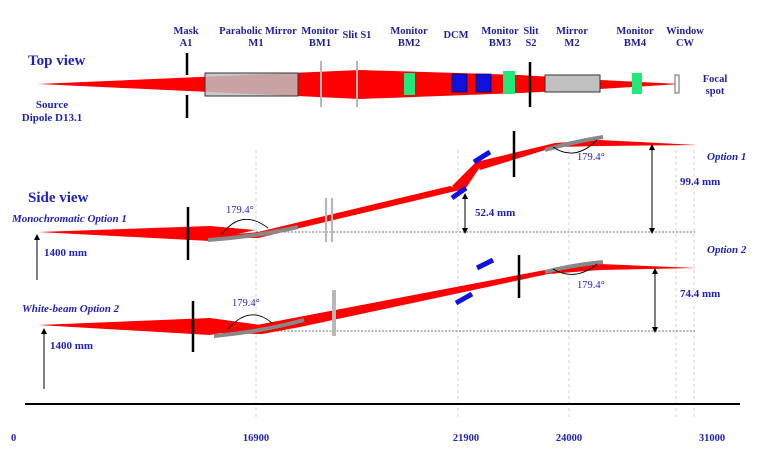  Describe the element at coordinates (57, 61) in the screenshot. I see `top-view-title: Top view` at that location.